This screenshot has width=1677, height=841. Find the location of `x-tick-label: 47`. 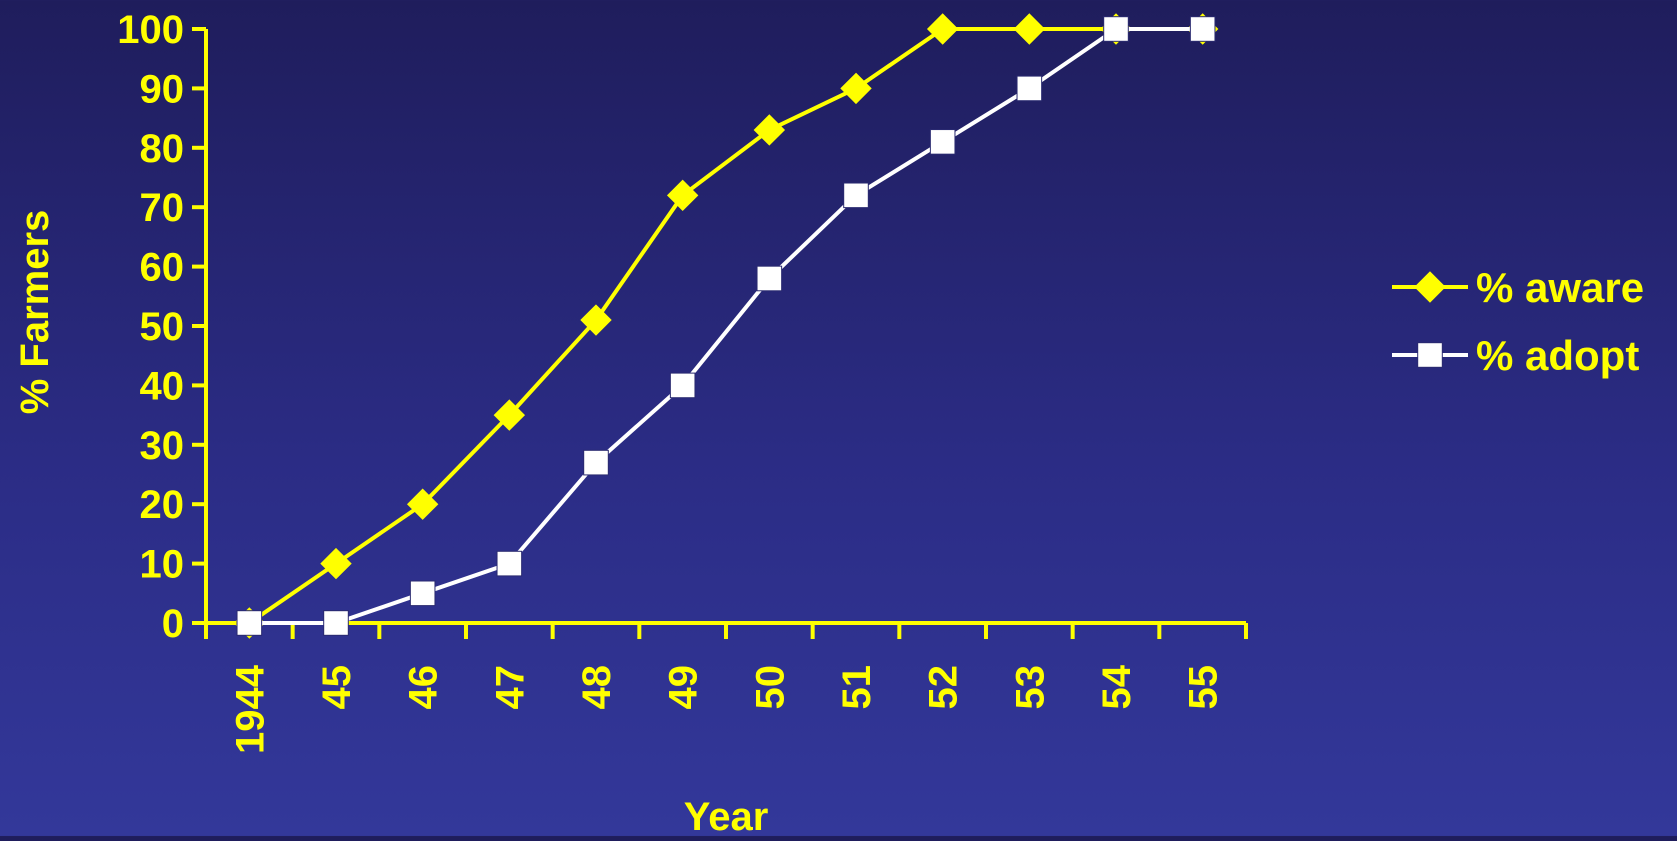

x-tick-label: 47 is located at coordinates (510, 687).